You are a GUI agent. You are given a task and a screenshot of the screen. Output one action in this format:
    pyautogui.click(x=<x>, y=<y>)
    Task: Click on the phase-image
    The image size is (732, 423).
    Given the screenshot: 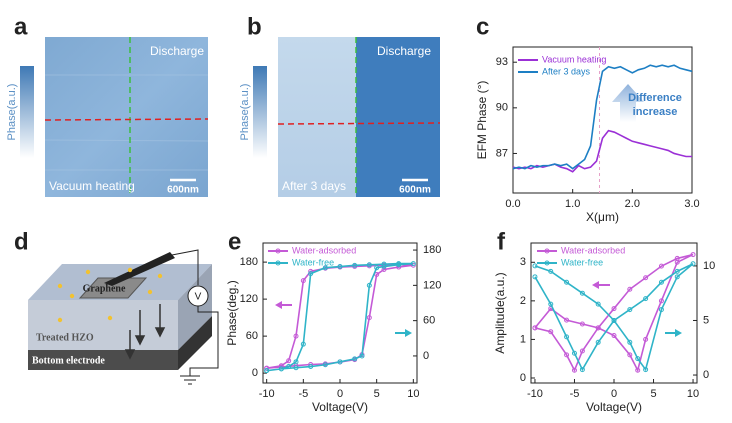 What is the action you would take?
    pyautogui.click(x=126, y=117)
    